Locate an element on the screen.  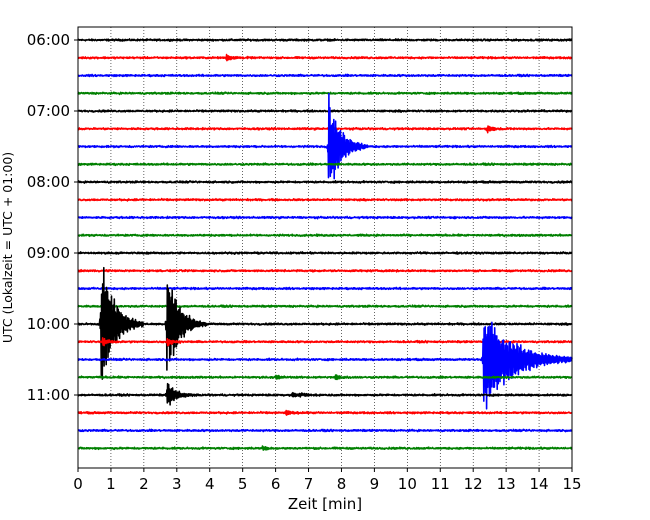
x-tick-label: 2 is located at coordinates (144, 484).